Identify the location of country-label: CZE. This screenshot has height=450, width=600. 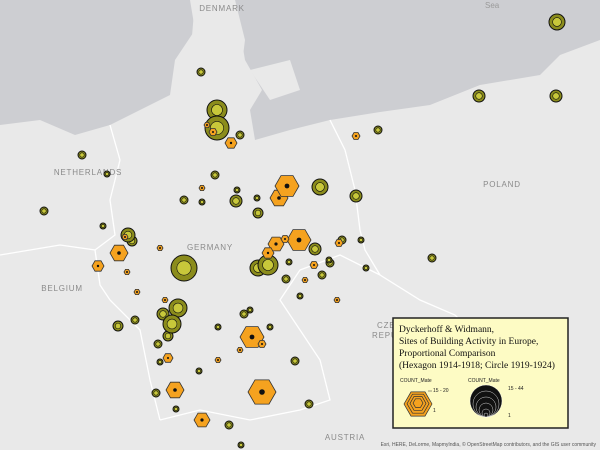
(386, 325).